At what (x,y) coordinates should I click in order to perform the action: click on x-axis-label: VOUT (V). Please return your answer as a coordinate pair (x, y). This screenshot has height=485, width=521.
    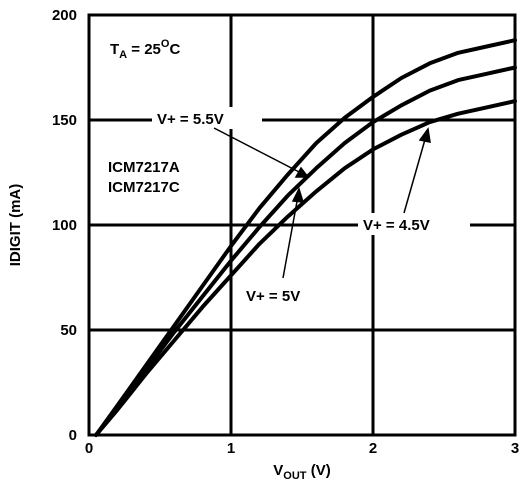
    Looking at the image, I should click on (301, 472).